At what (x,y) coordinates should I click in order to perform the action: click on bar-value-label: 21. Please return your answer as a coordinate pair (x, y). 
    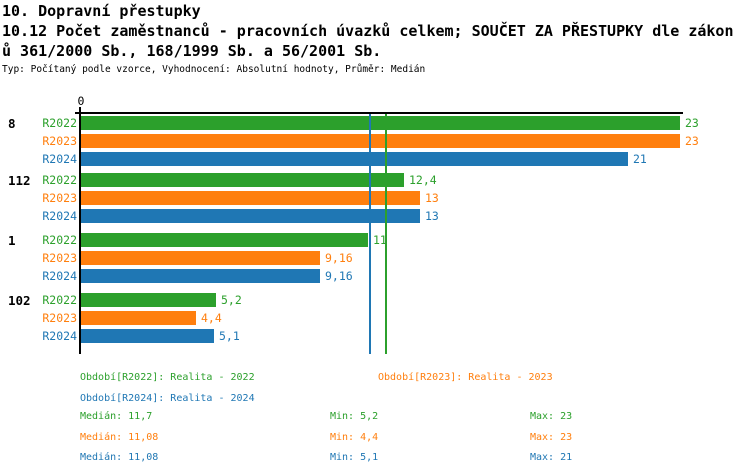
    Looking at the image, I should click on (640, 159).